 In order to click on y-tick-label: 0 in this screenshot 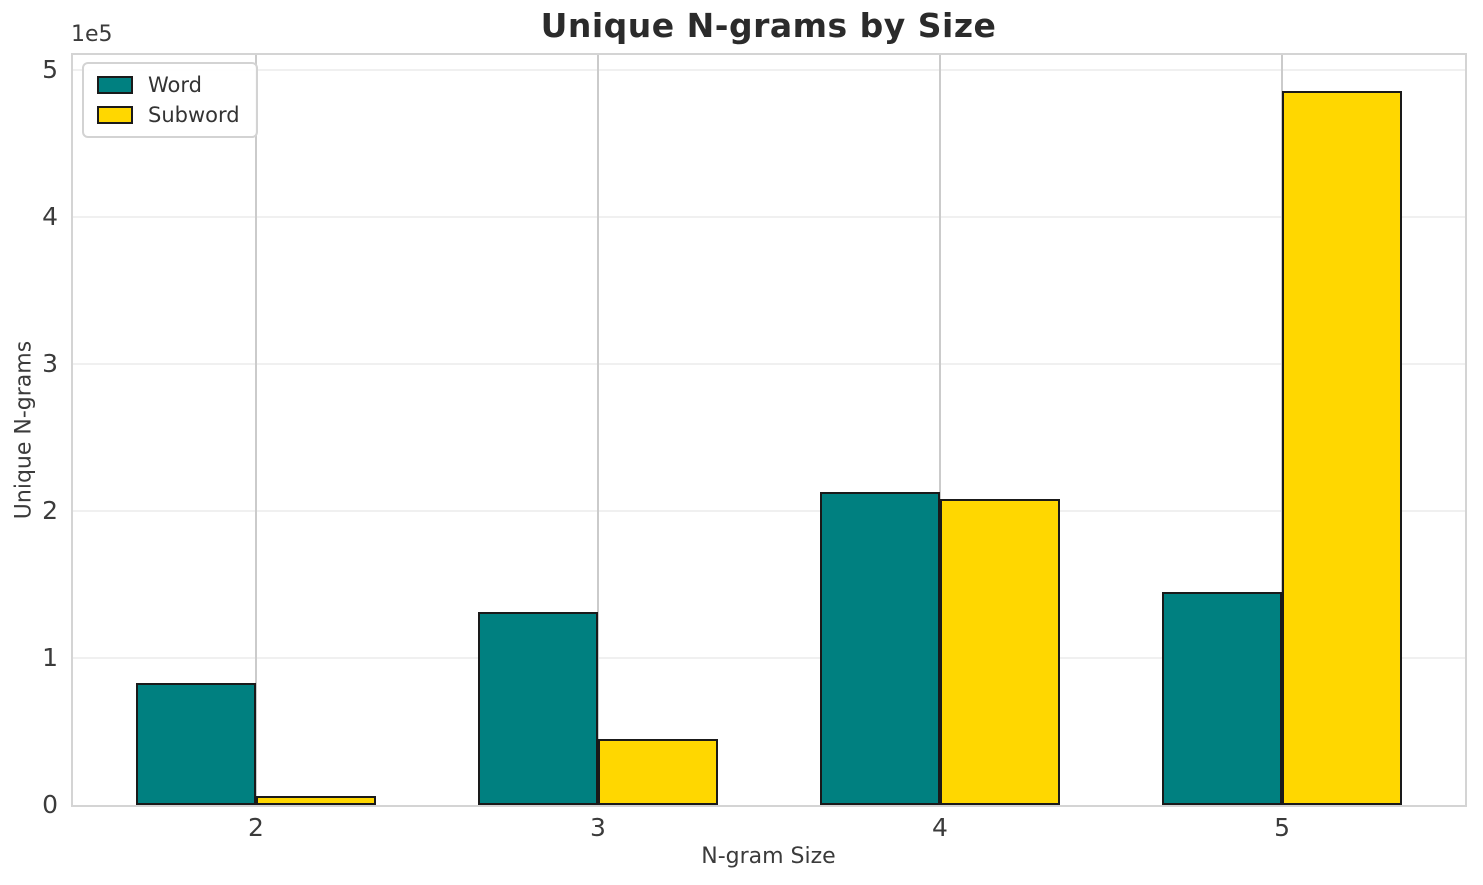, I will do `click(50, 804)`.